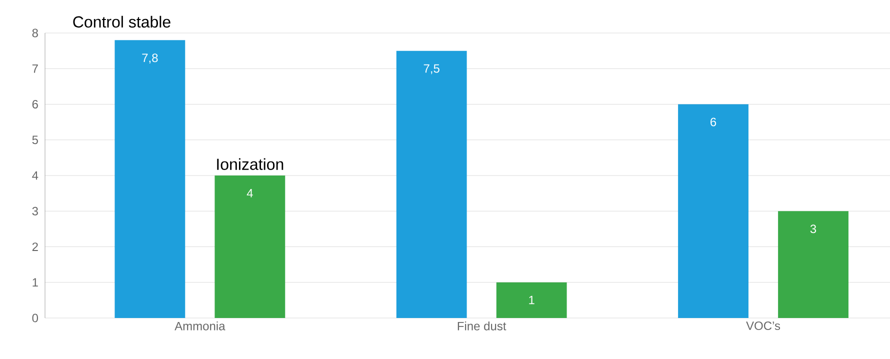 The height and width of the screenshot is (359, 890). What do you see at coordinates (121, 22) in the screenshot?
I see `series-label: Control stable` at bounding box center [121, 22].